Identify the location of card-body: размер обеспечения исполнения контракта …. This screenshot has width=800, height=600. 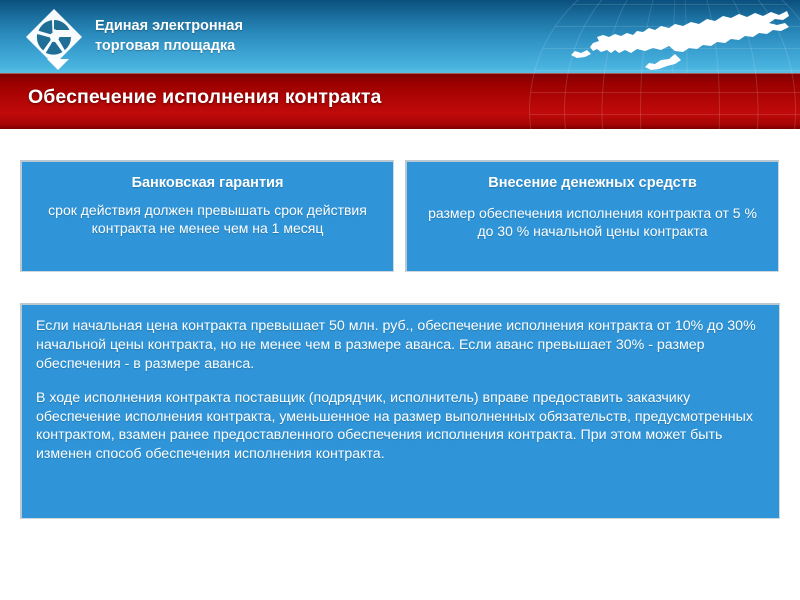
(592, 221).